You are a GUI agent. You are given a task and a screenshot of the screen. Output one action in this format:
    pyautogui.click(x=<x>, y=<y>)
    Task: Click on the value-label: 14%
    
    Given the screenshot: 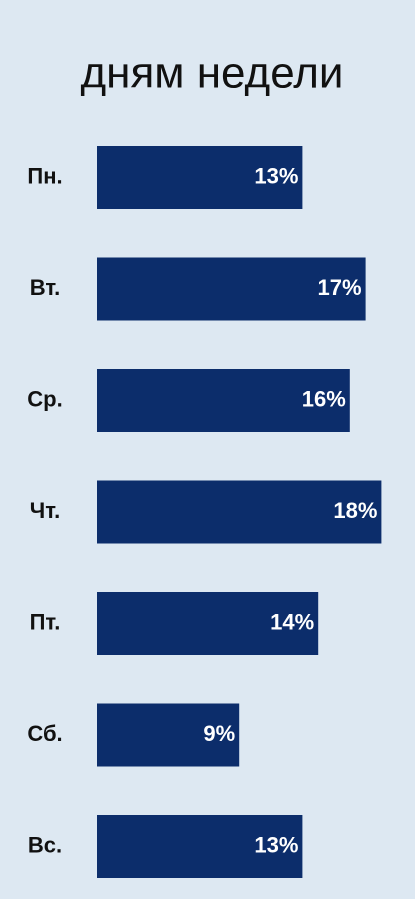 What is the action you would take?
    pyautogui.click(x=292, y=621)
    